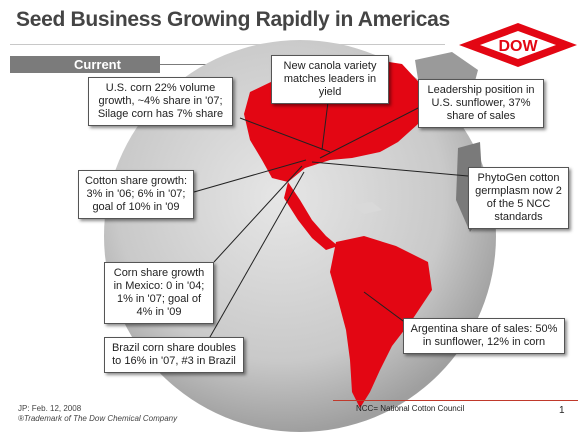  Describe the element at coordinates (311, 216) in the screenshot. I see `central-america-landmass` at that location.